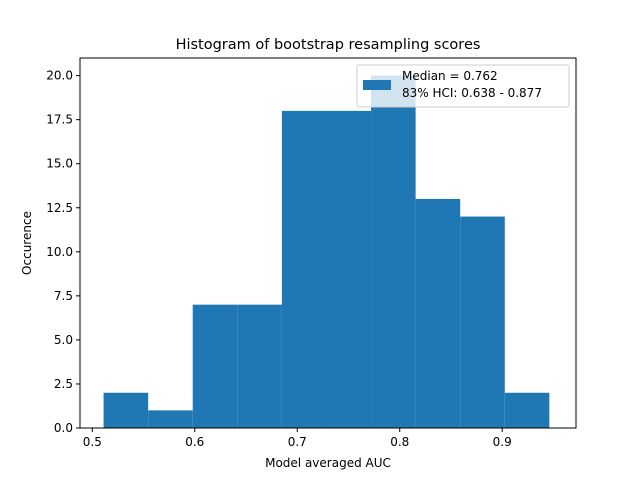 The height and width of the screenshot is (484, 640). I want to click on y-axis-label: Occurence, so click(27, 243).